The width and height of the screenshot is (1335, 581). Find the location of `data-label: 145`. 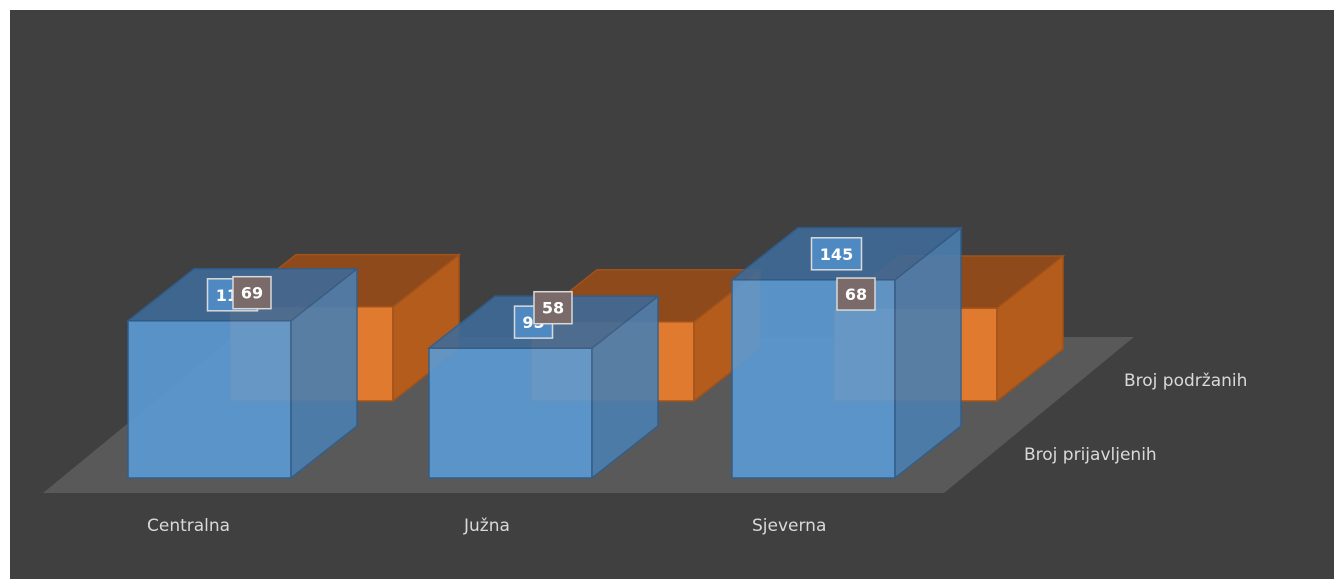

data-label: 145 is located at coordinates (836, 254).